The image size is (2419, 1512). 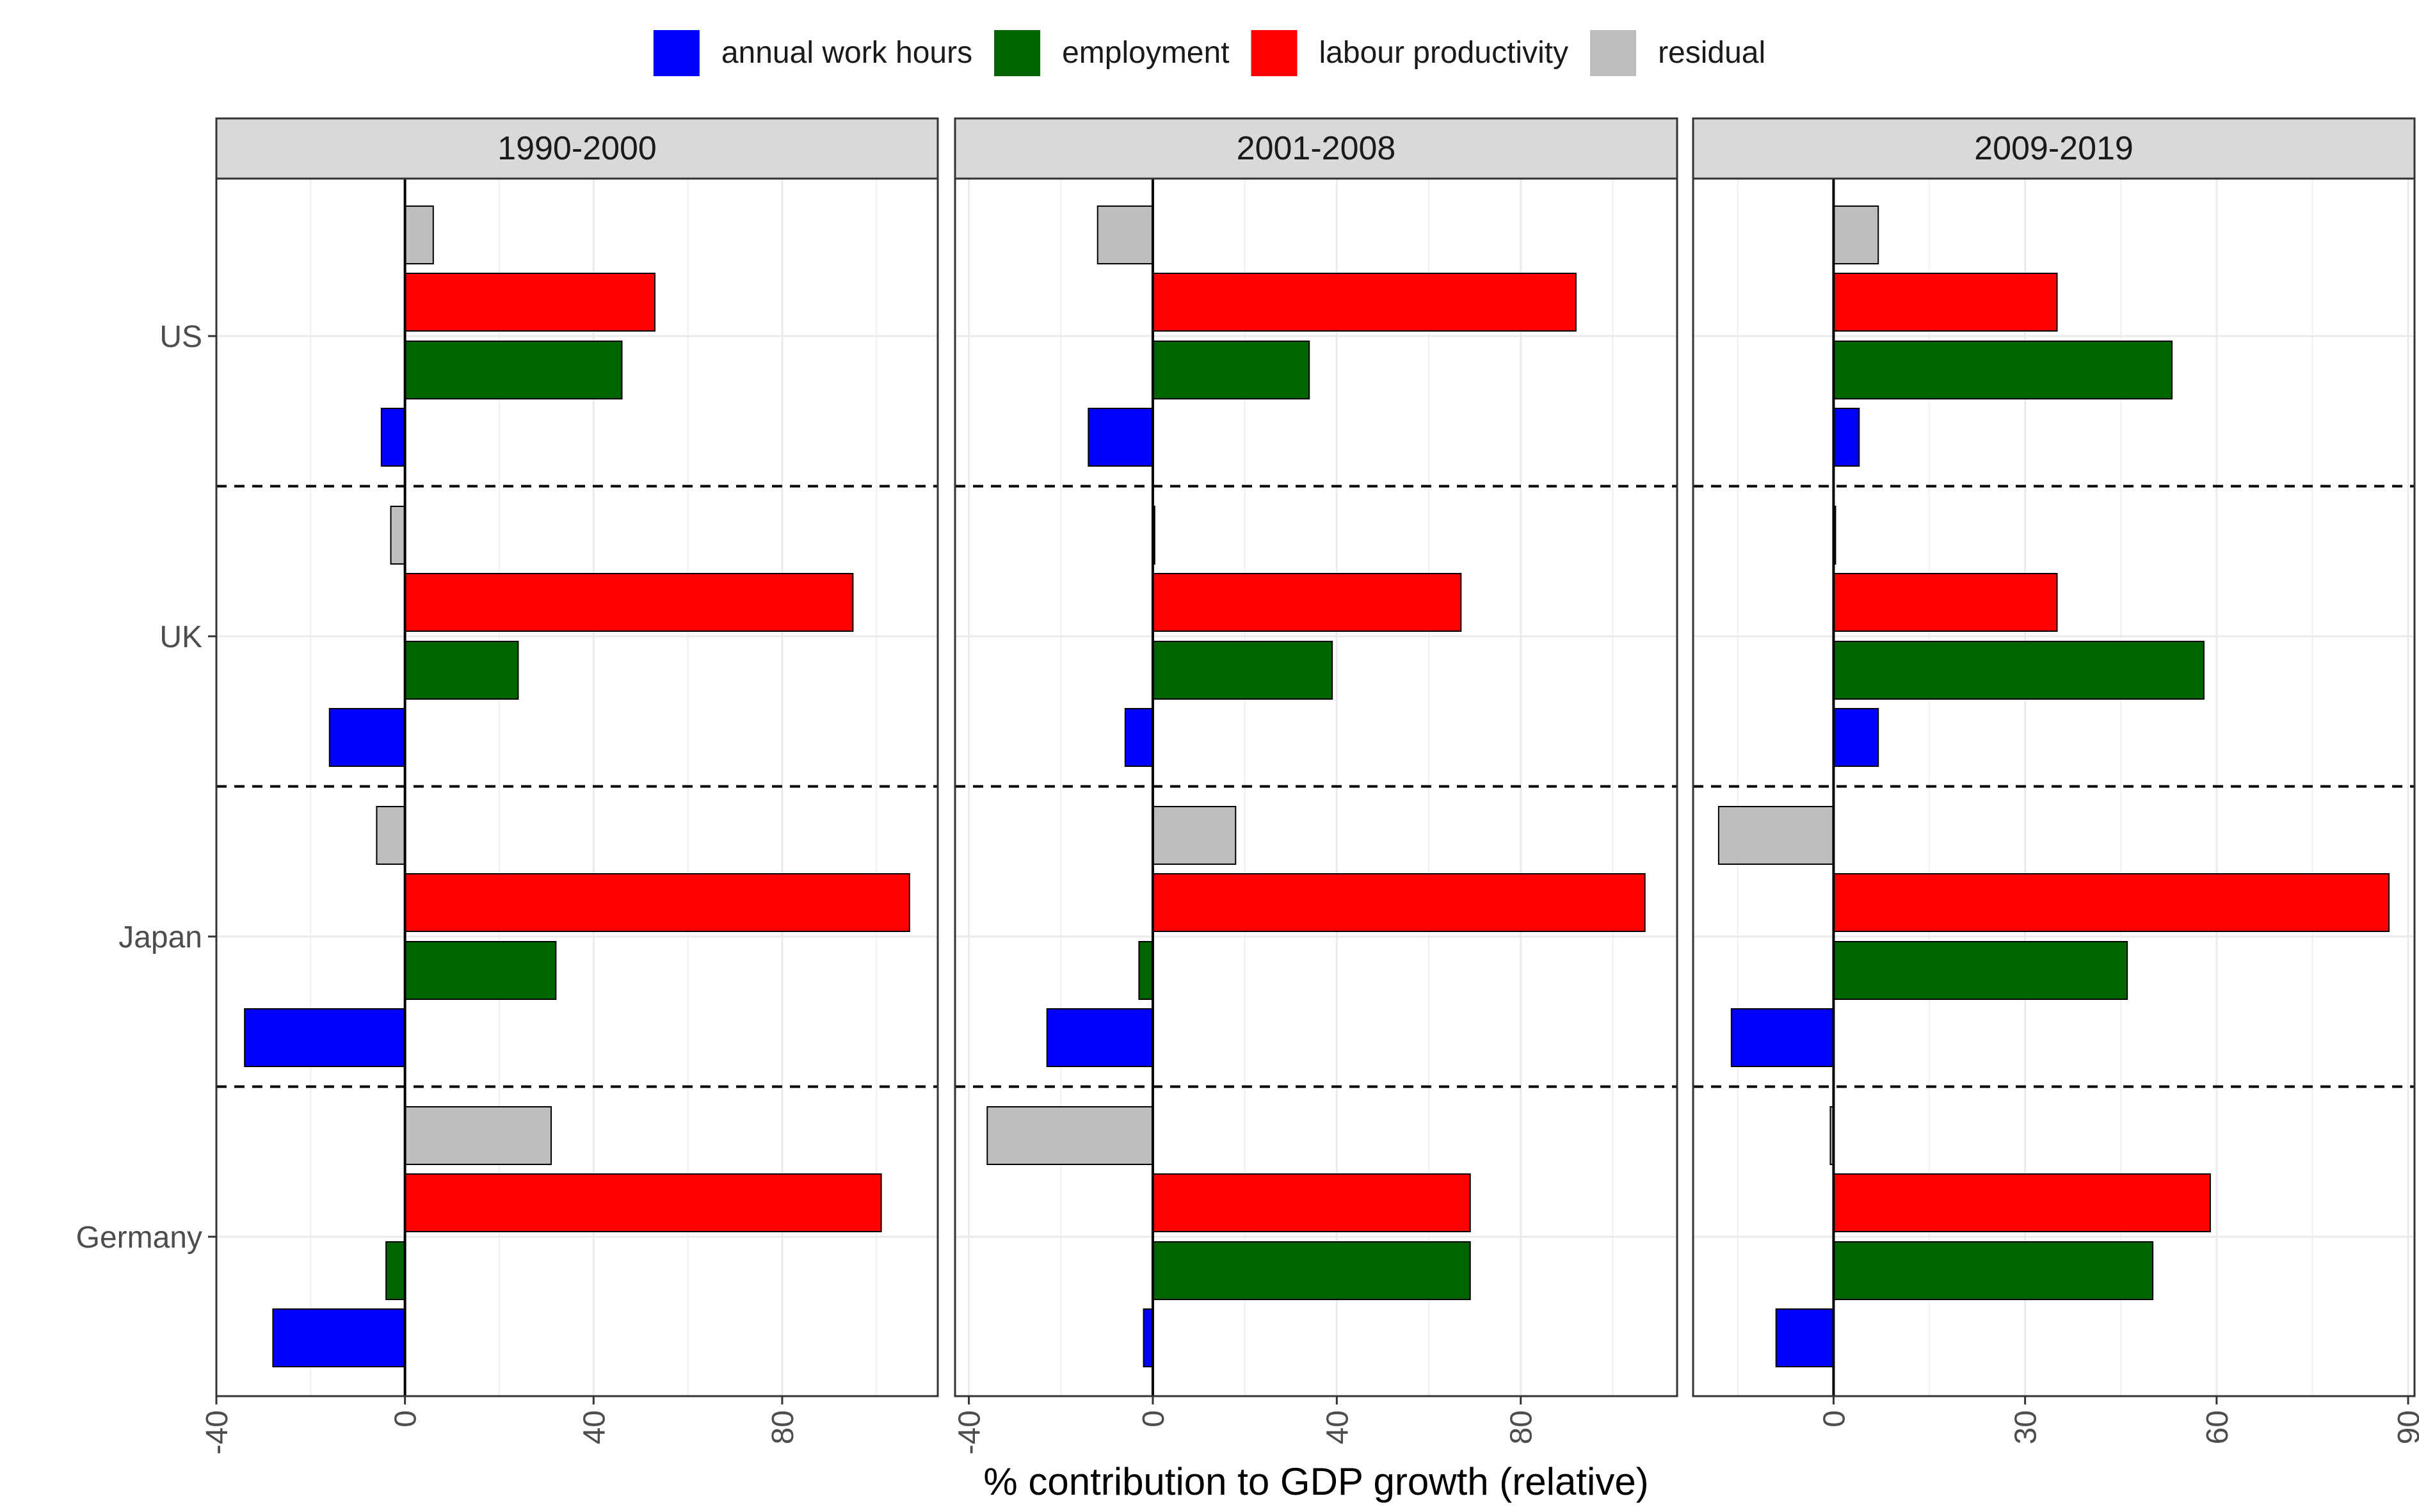 What do you see at coordinates (846, 53) in the screenshot?
I see `legend-label-annual-work-hours: annual work hours` at bounding box center [846, 53].